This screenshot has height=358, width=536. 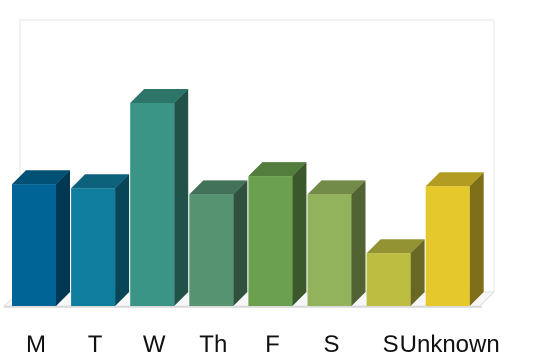 What do you see at coordinates (272, 344) in the screenshot?
I see `x-tick-label: F` at bounding box center [272, 344].